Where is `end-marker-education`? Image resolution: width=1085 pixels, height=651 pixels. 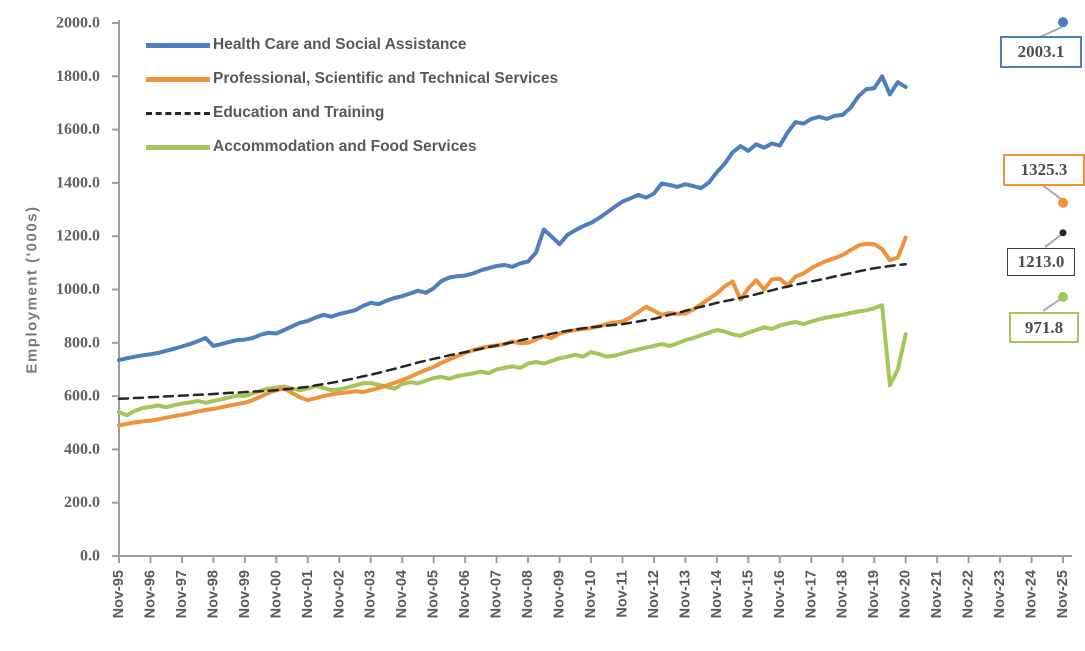 end-marker-education is located at coordinates (1063, 233).